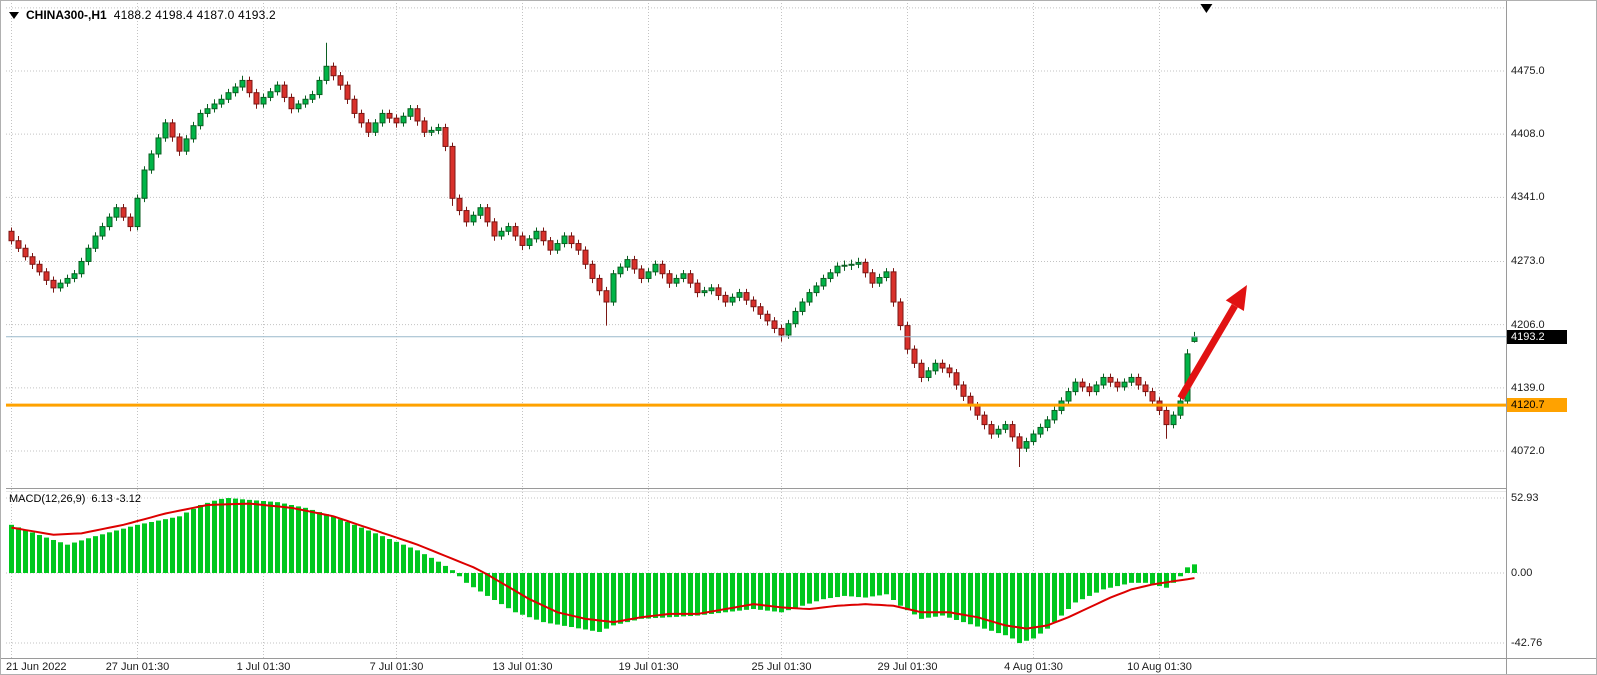 This screenshot has height=675, width=1597. What do you see at coordinates (66, 15) in the screenshot?
I see `symbol-title: CHINA300-,H1` at bounding box center [66, 15].